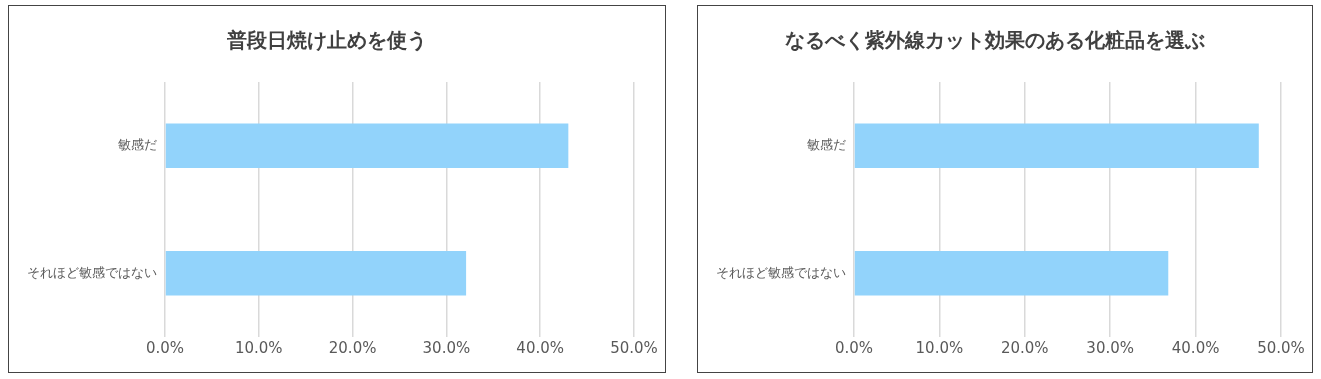  Describe the element at coordinates (994, 40) in the screenshot. I see `chart-title: なるべく紫外線カット効果のある化粧品を選ぶ` at that location.